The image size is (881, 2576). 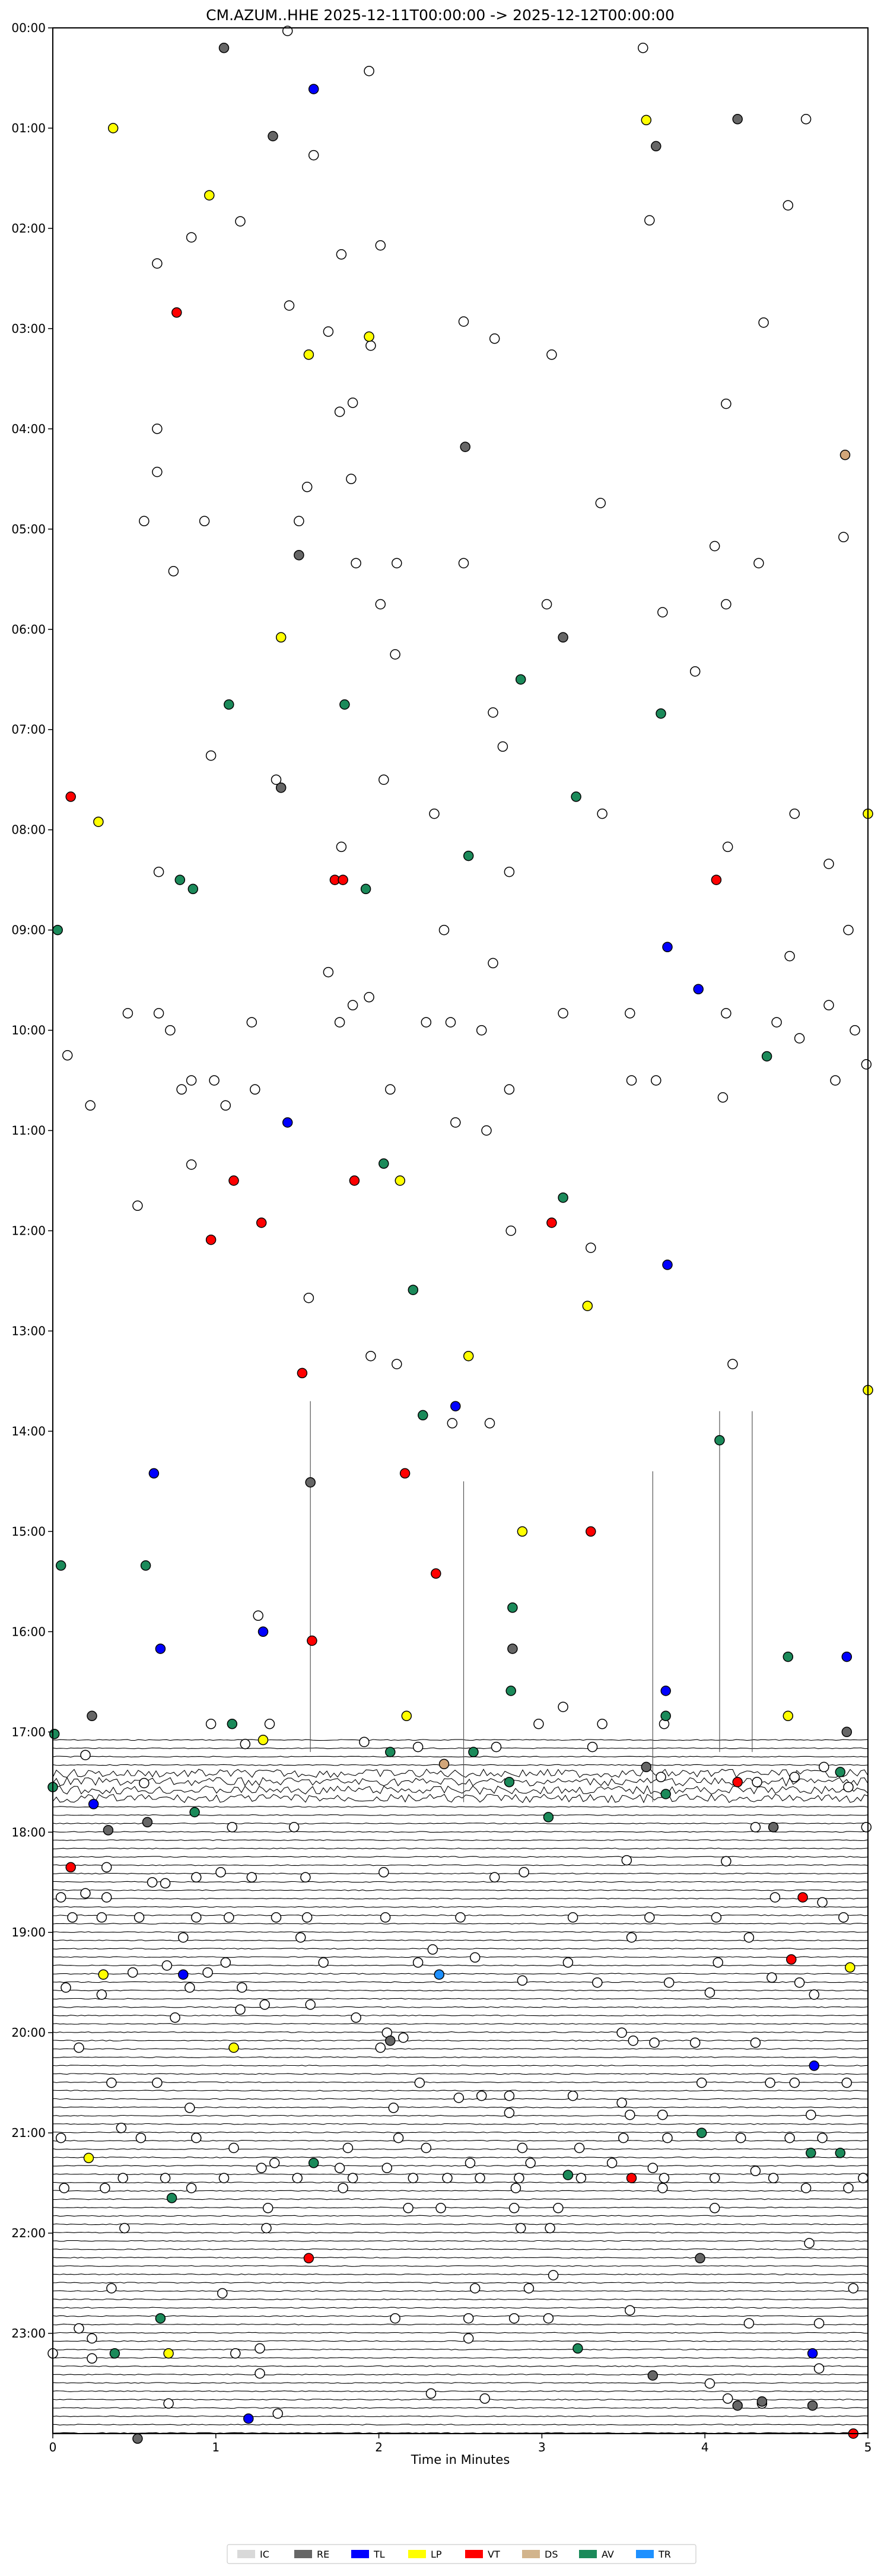 What do you see at coordinates (531, 1601) in the screenshot?
I see `trace-spikes` at bounding box center [531, 1601].